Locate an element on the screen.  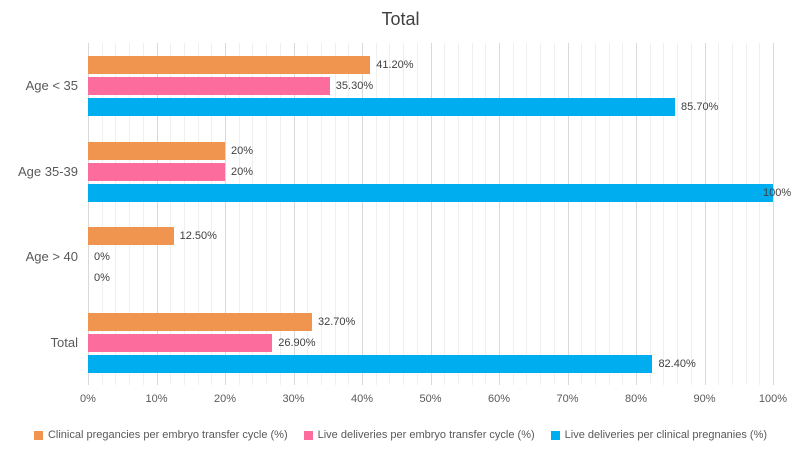
x-axis-tick-label: 20% is located at coordinates (225, 399).